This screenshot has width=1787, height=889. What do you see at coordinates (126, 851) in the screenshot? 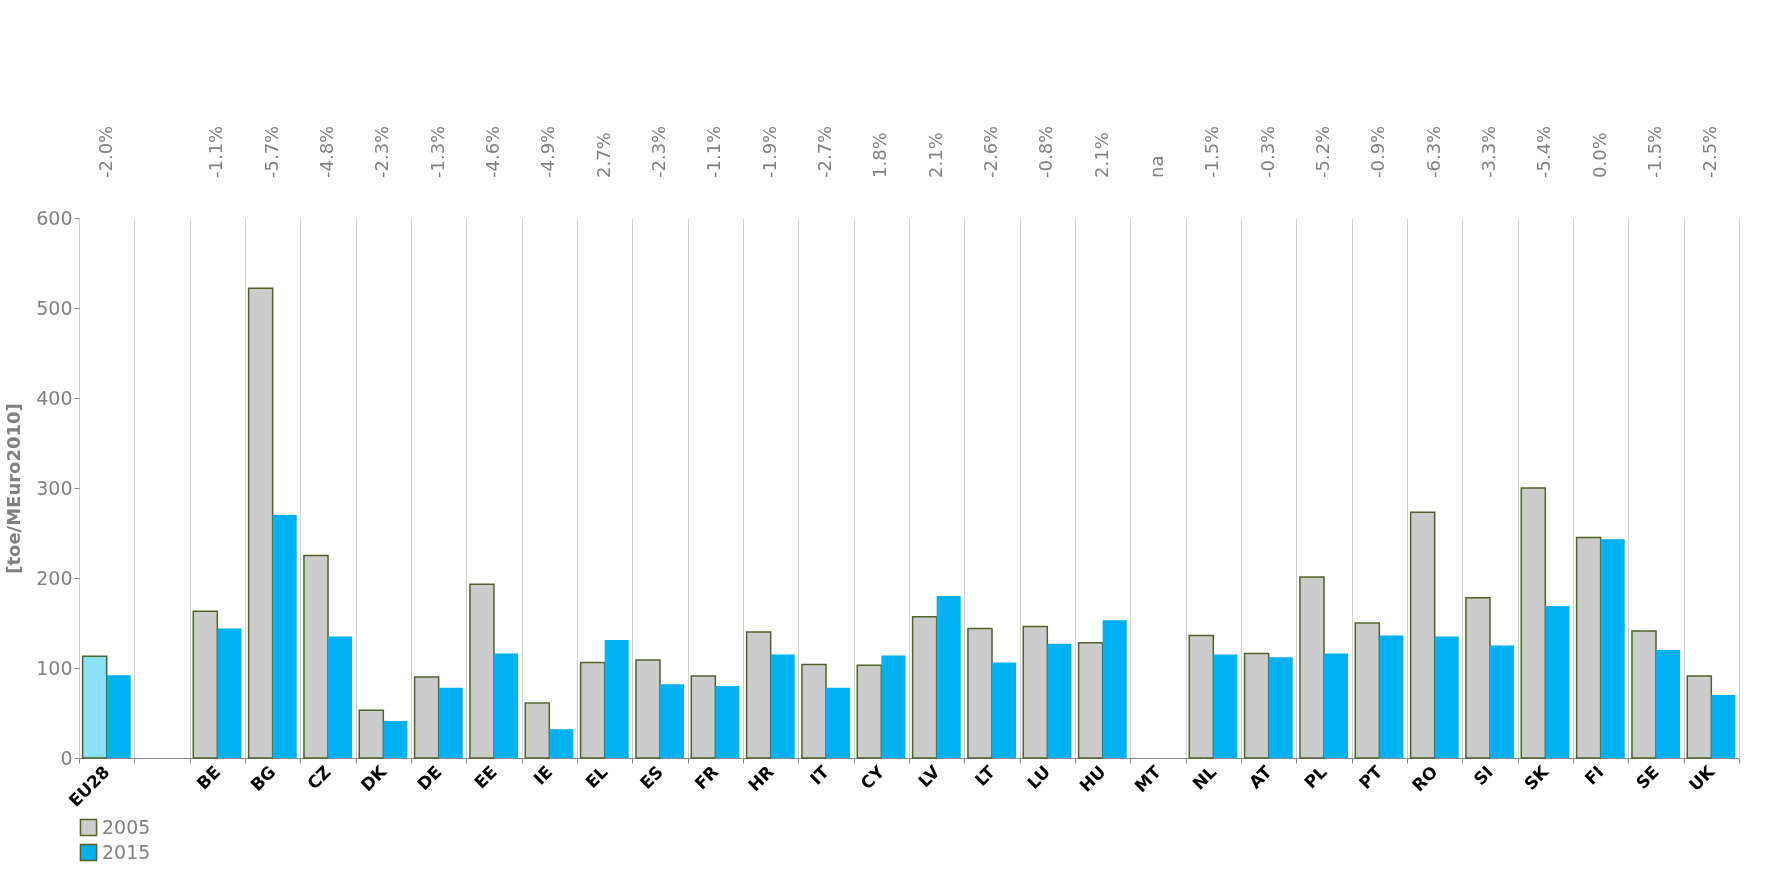
I see `legend-label: 2015` at bounding box center [126, 851].